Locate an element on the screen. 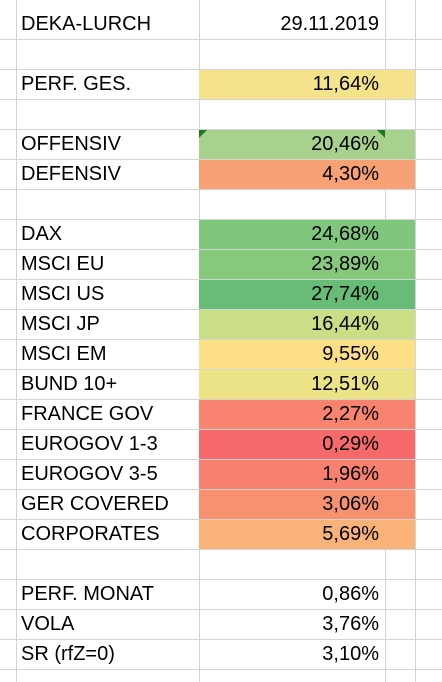 The image size is (442, 682). label-cell: GER COVERED is located at coordinates (95, 504).